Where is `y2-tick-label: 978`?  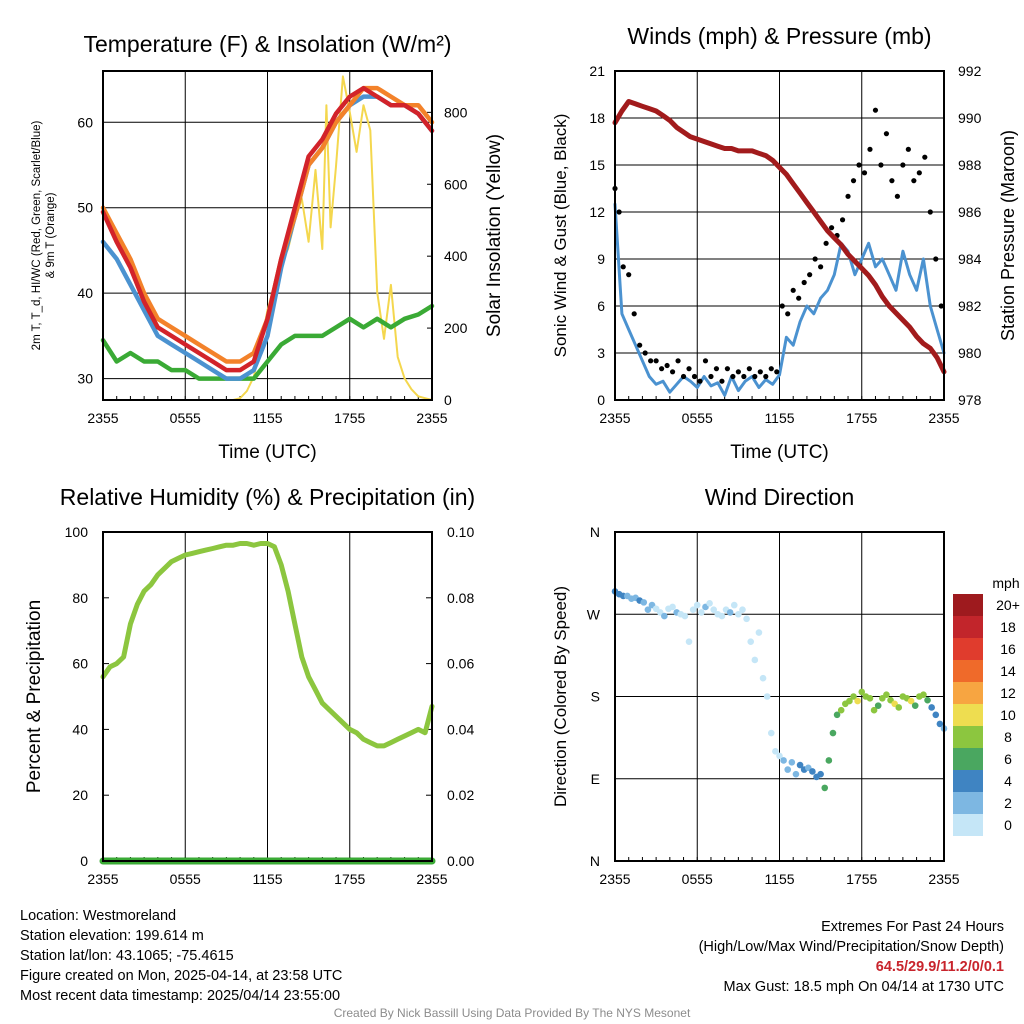 y2-tick-label: 978 is located at coordinates (970, 400).